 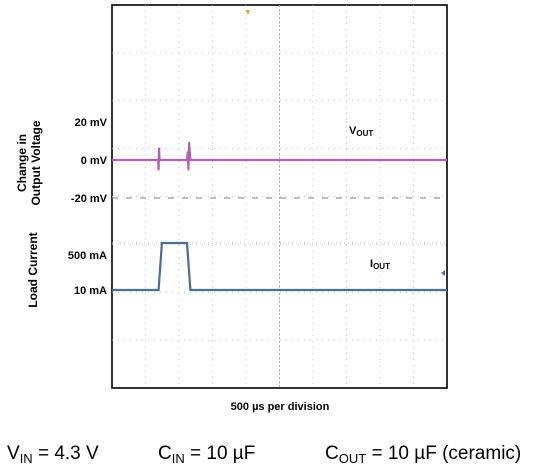 What do you see at coordinates (87, 256) in the screenshot?
I see `current-tick-label-500mA: 500 mA` at bounding box center [87, 256].